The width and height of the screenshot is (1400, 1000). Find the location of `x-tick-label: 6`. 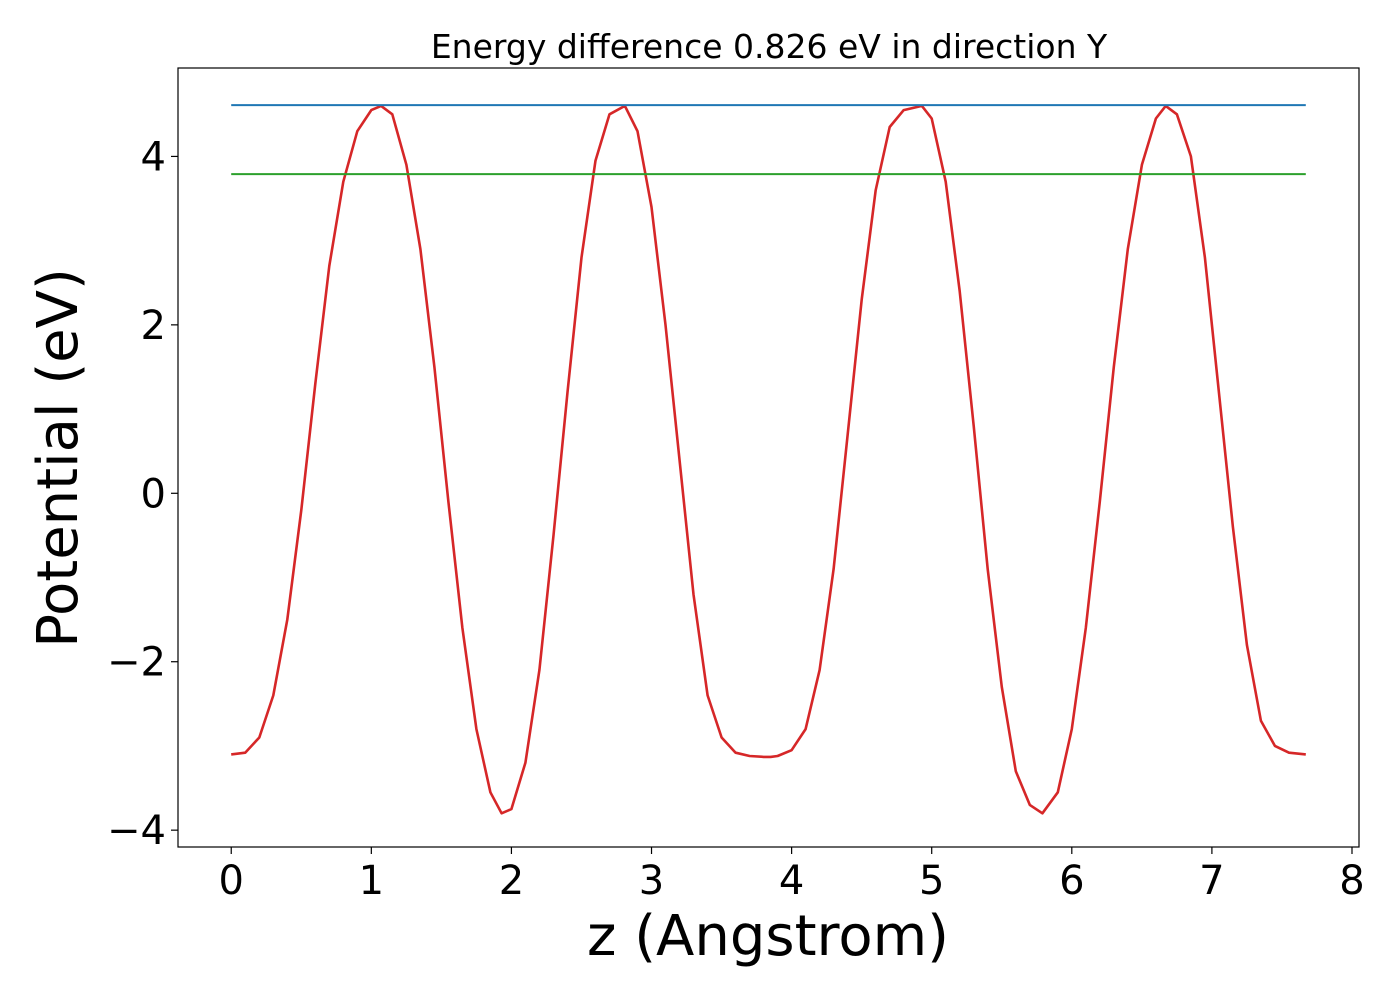

x-tick-label: 6 is located at coordinates (1071, 881).